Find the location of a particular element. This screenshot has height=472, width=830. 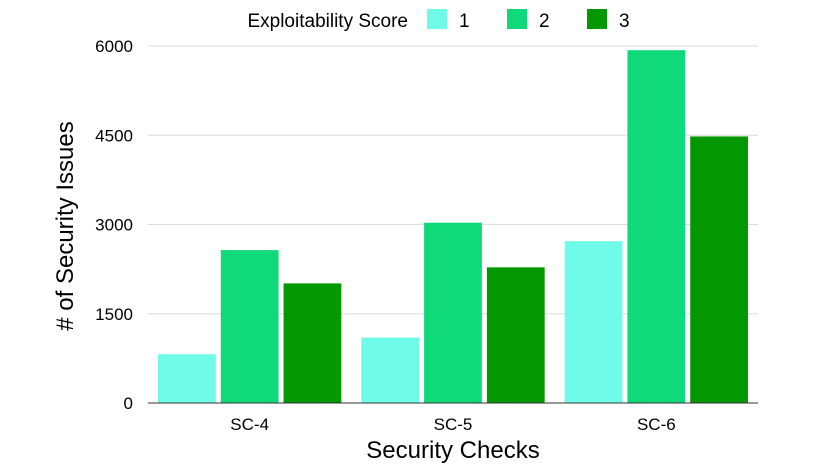

y-tick-label: 4500 is located at coordinates (114, 135).